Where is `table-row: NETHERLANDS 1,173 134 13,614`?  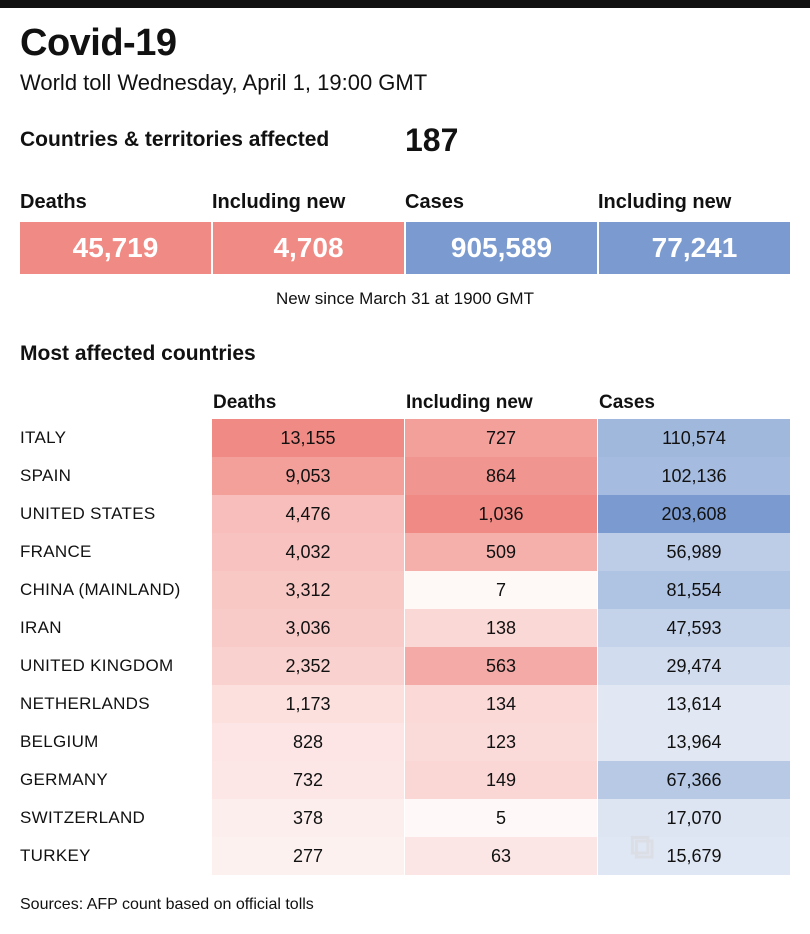 table-row: NETHERLANDS 1,173 134 13,614 is located at coordinates (405, 704).